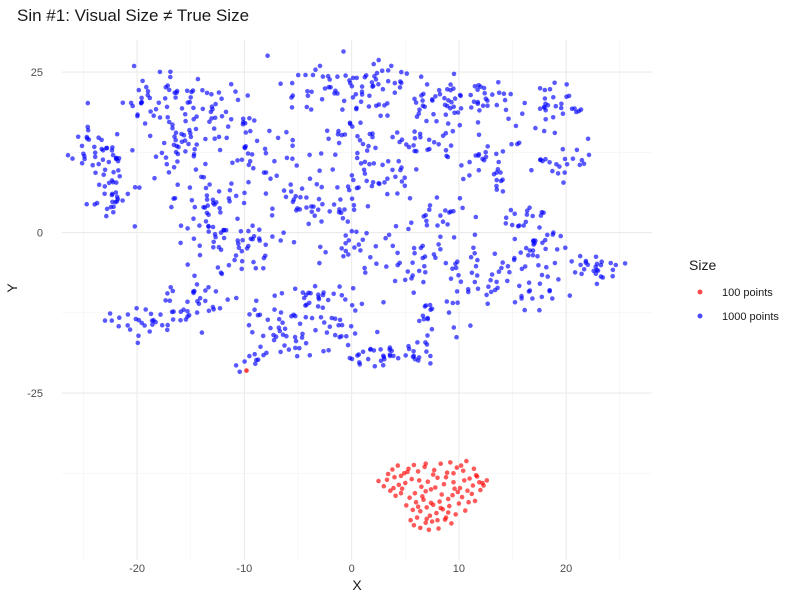 This screenshot has width=800, height=600. I want to click on y-axis-title: Y, so click(12, 288).